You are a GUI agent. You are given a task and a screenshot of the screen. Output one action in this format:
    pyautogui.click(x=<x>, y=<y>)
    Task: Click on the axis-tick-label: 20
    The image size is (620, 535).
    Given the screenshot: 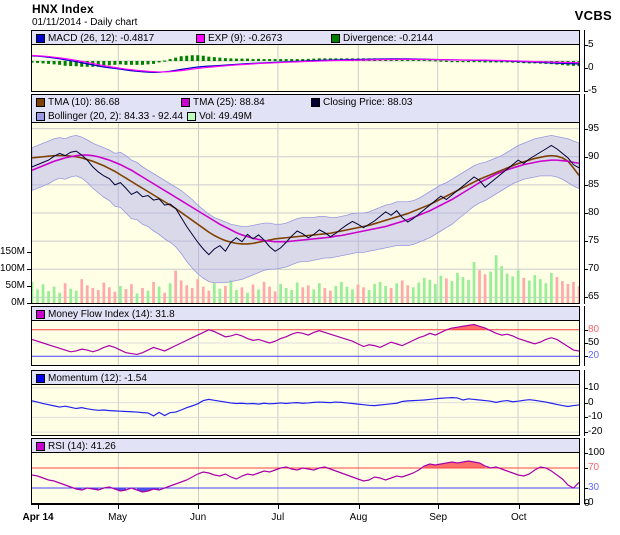 What is the action you would take?
    pyautogui.click(x=594, y=356)
    